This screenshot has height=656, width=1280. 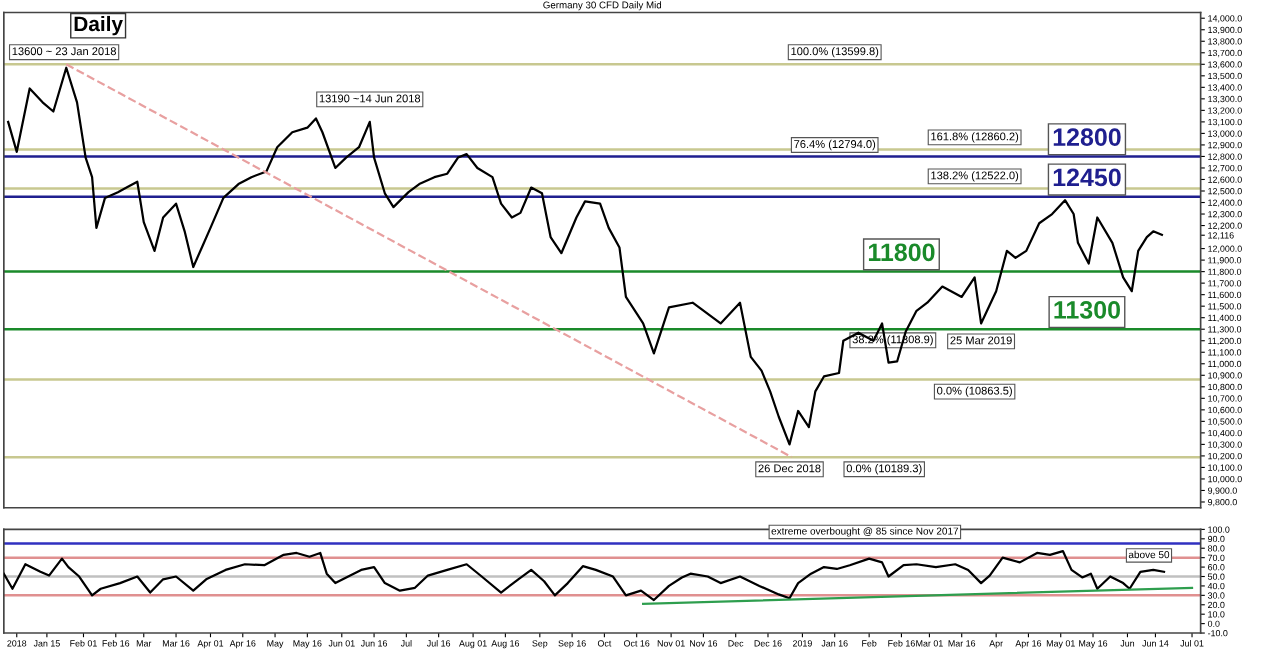 I want to click on ref-line-label: 12450, so click(x=1087, y=177).